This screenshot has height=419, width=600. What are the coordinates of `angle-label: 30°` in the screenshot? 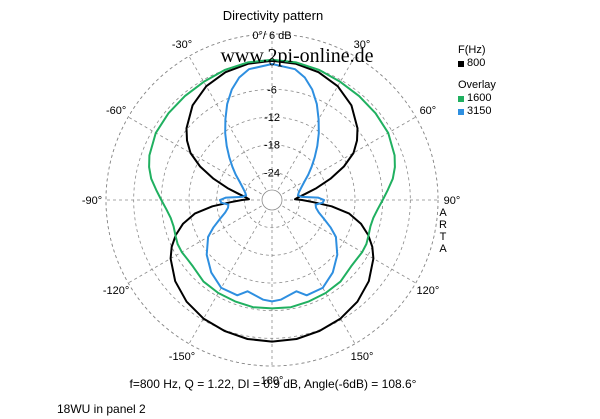 It's located at (362, 45).